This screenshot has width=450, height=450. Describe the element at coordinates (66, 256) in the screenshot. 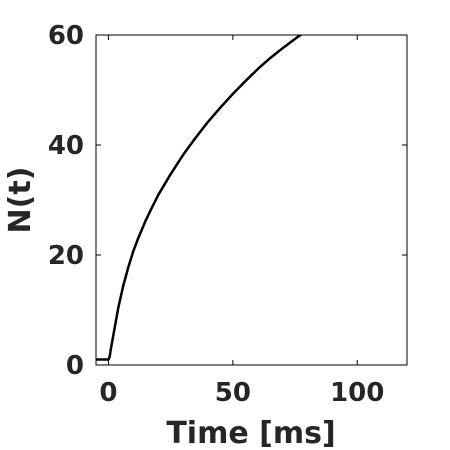

I see `y-tick-label: 20` at that location.